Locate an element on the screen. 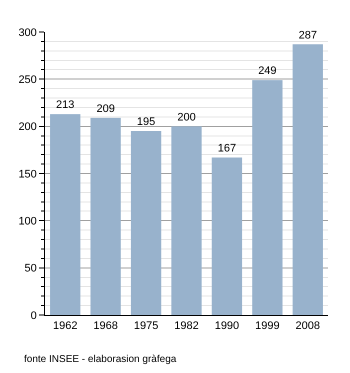  y-tick-label: 250 is located at coordinates (27, 80).